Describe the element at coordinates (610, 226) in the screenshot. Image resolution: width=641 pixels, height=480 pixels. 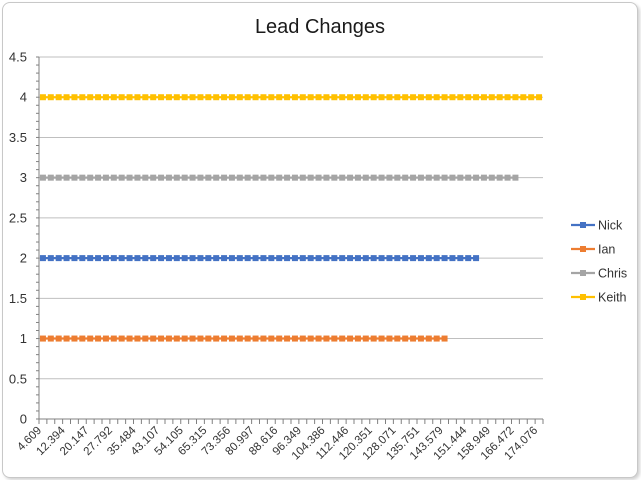
I see `legend-label: Nick` at that location.